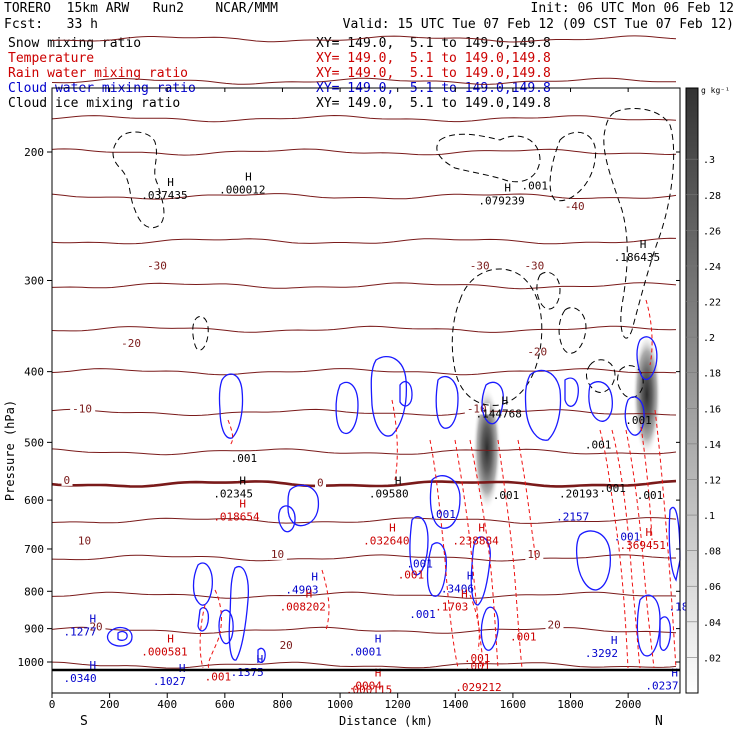 Image resolution: width=740 pixels, height=740 pixels. I want to click on y-tick-label-0: 200, so click(34, 152).